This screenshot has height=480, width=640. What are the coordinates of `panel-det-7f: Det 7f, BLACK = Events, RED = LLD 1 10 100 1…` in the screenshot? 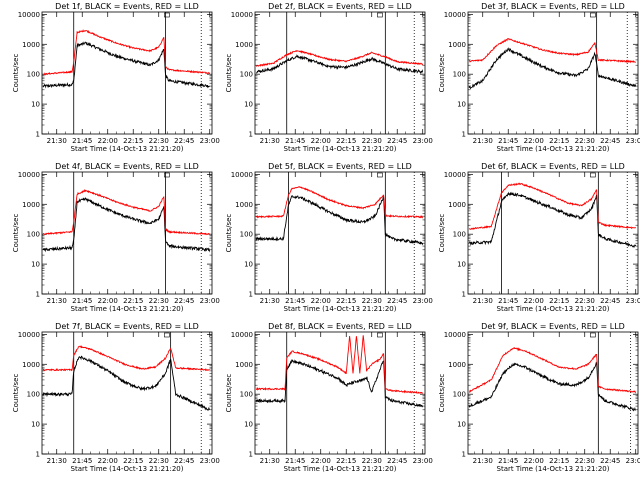 It's located at (116, 397).